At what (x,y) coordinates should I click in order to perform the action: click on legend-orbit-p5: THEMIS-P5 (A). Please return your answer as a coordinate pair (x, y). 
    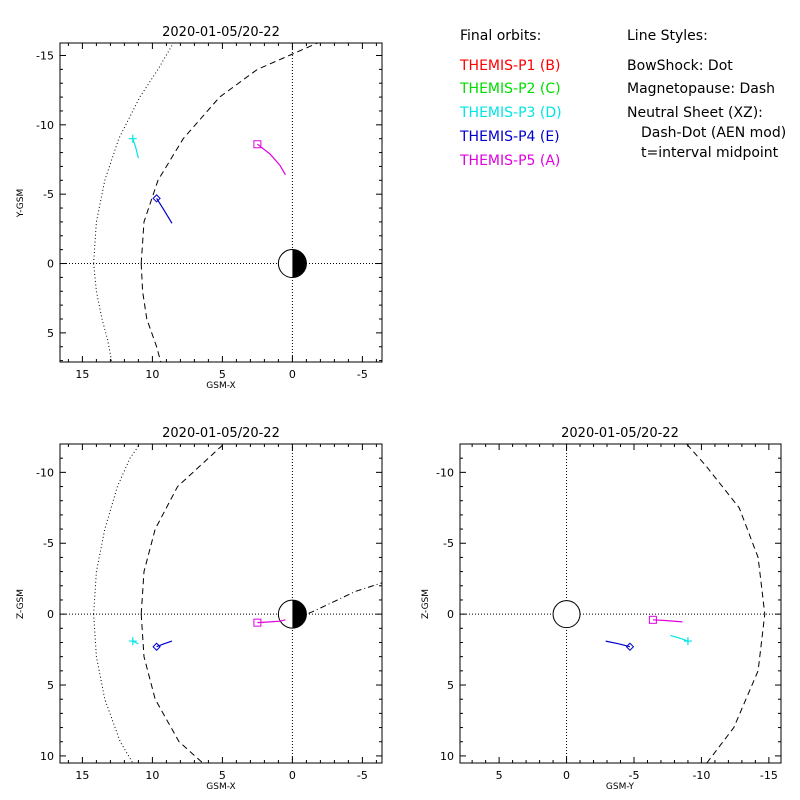
    Looking at the image, I should click on (509, 161).